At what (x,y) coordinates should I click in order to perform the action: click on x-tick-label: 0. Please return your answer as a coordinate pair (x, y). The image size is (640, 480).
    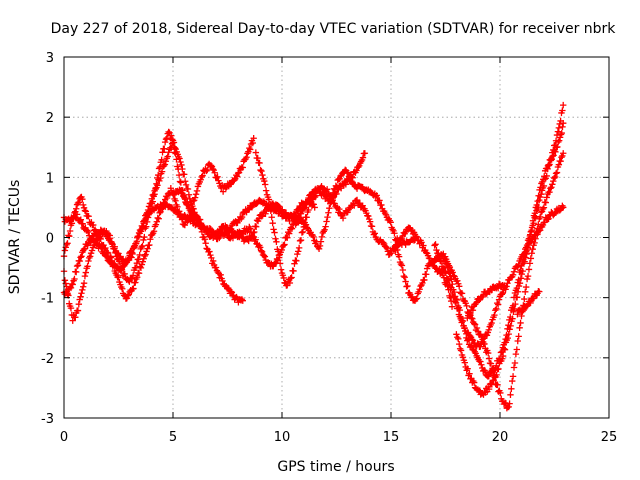
    Looking at the image, I should click on (64, 437).